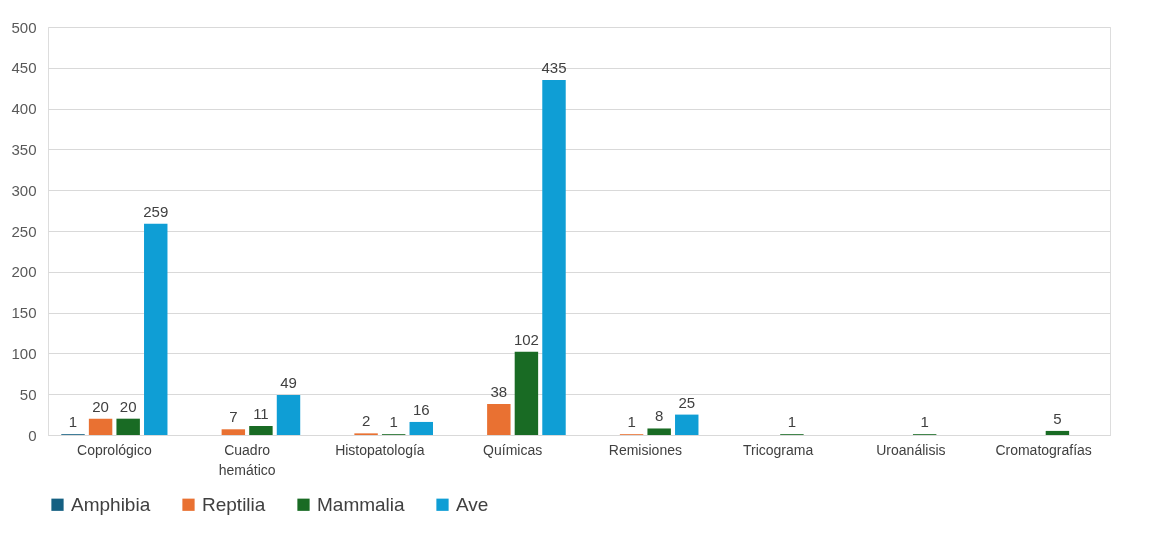 Image resolution: width=1156 pixels, height=543 pixels. I want to click on y-tick-label: 200, so click(24, 272).